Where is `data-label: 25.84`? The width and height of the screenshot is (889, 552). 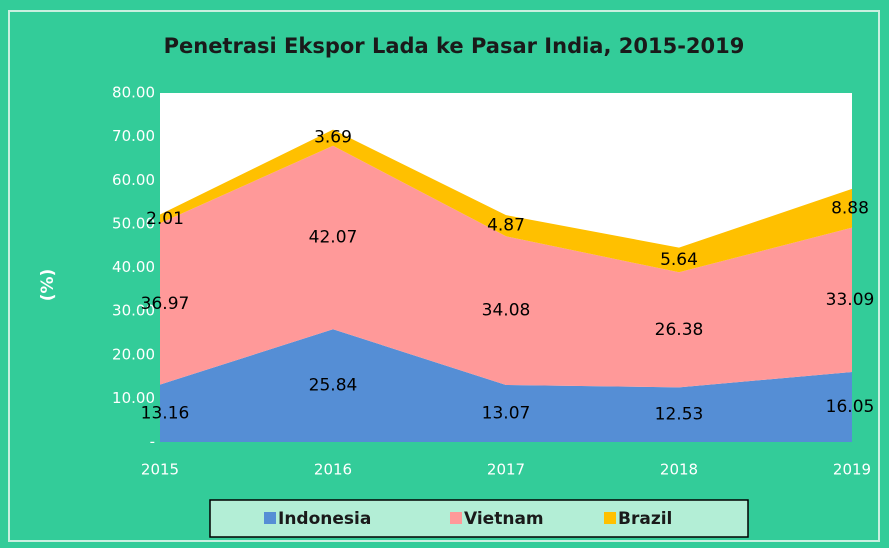 data-label: 25.84 is located at coordinates (333, 386).